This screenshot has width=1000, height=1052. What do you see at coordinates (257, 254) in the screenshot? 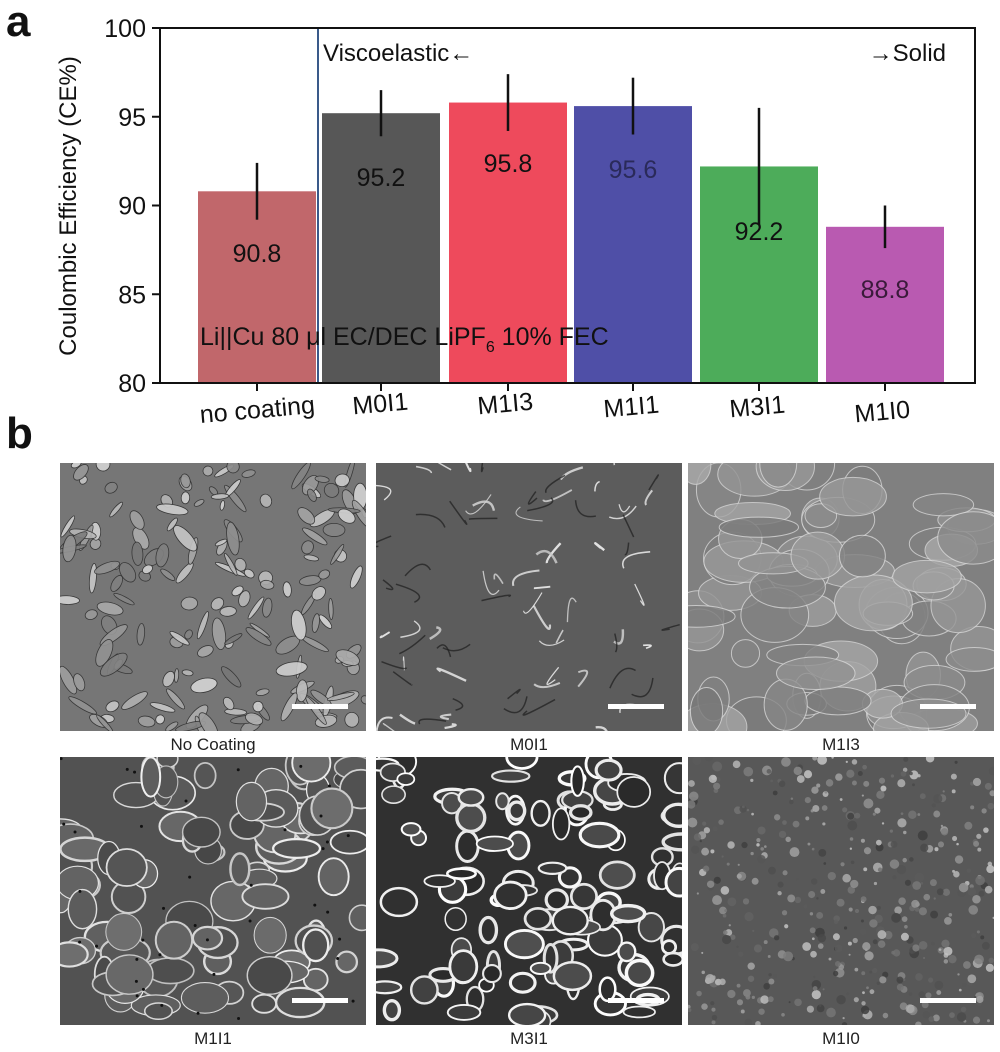
I see `value-label-0: 90.8` at bounding box center [257, 254].